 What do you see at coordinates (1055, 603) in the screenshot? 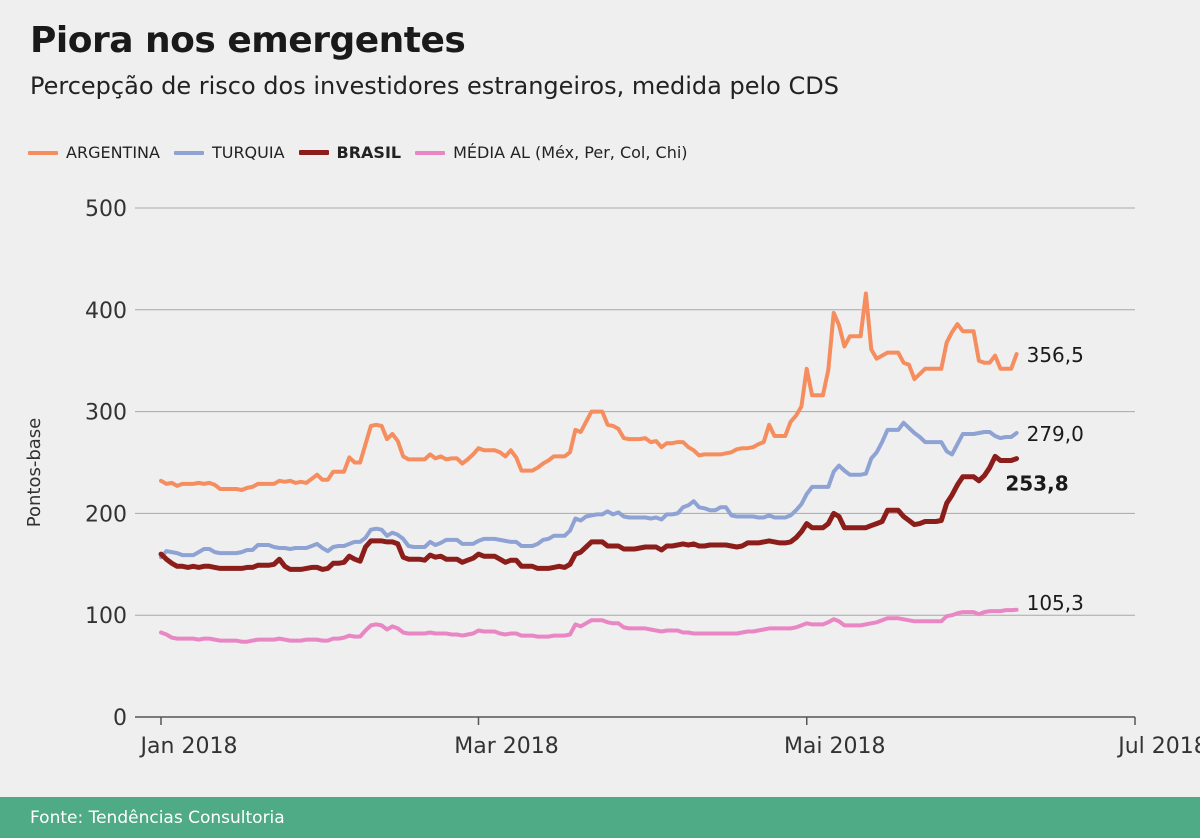
I see `end-value-label-média: 105,3` at bounding box center [1055, 603].